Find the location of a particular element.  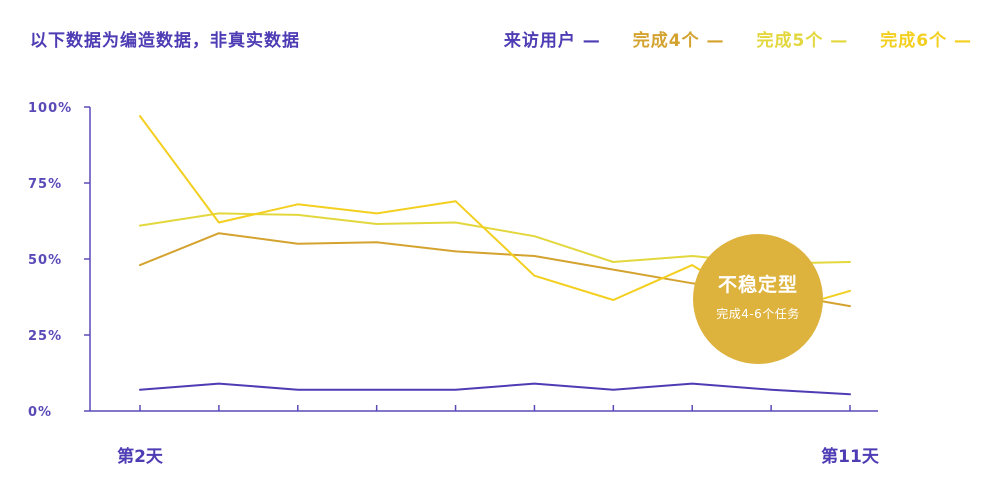

legend-item-complete-5: 完成5个 — is located at coordinates (802, 41).